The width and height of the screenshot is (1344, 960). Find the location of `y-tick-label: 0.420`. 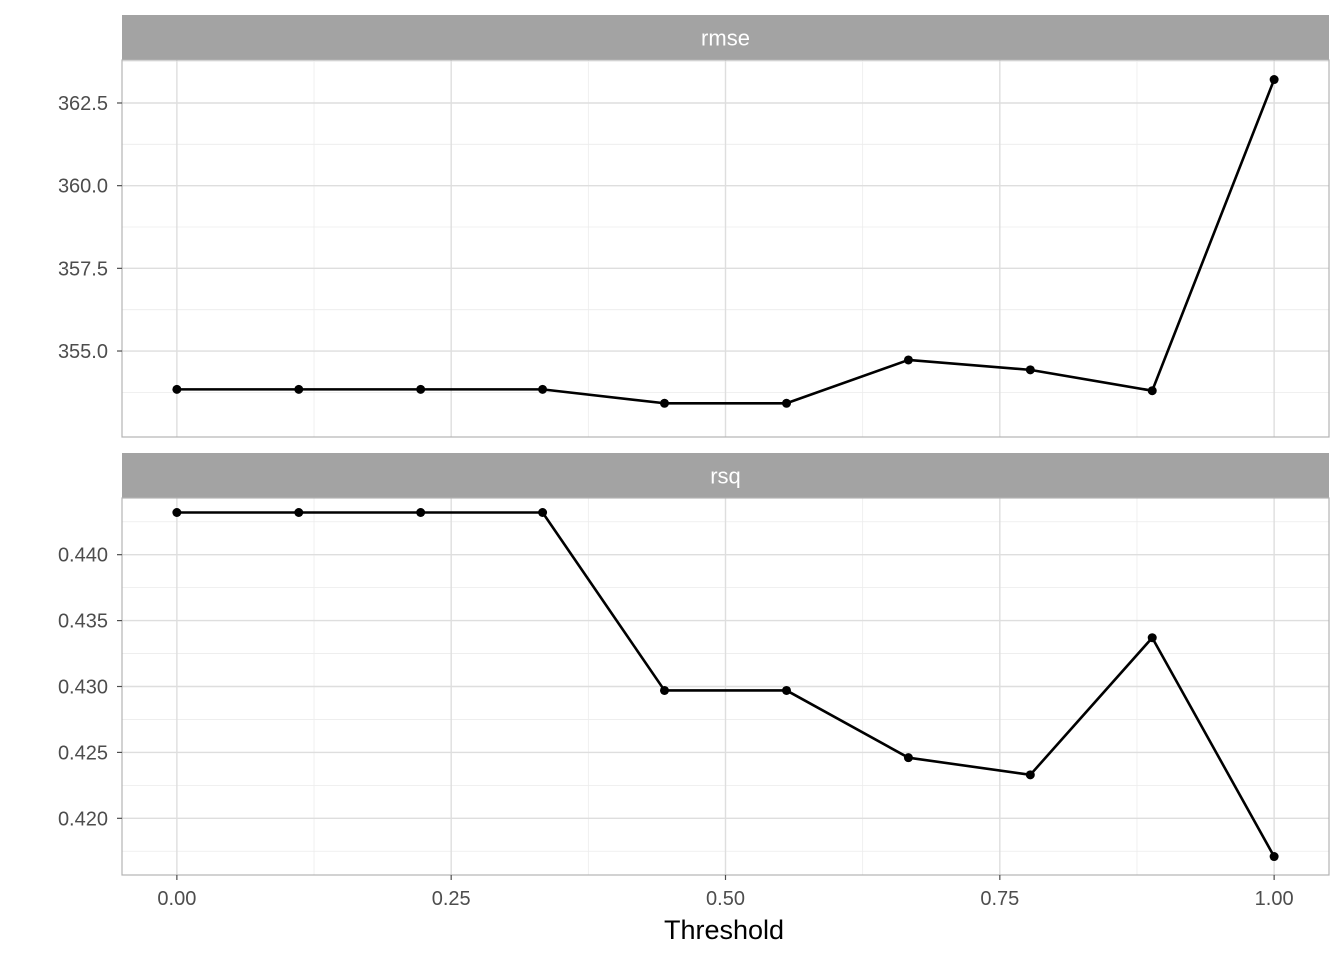

y-tick-label: 0.420 is located at coordinates (83, 819).